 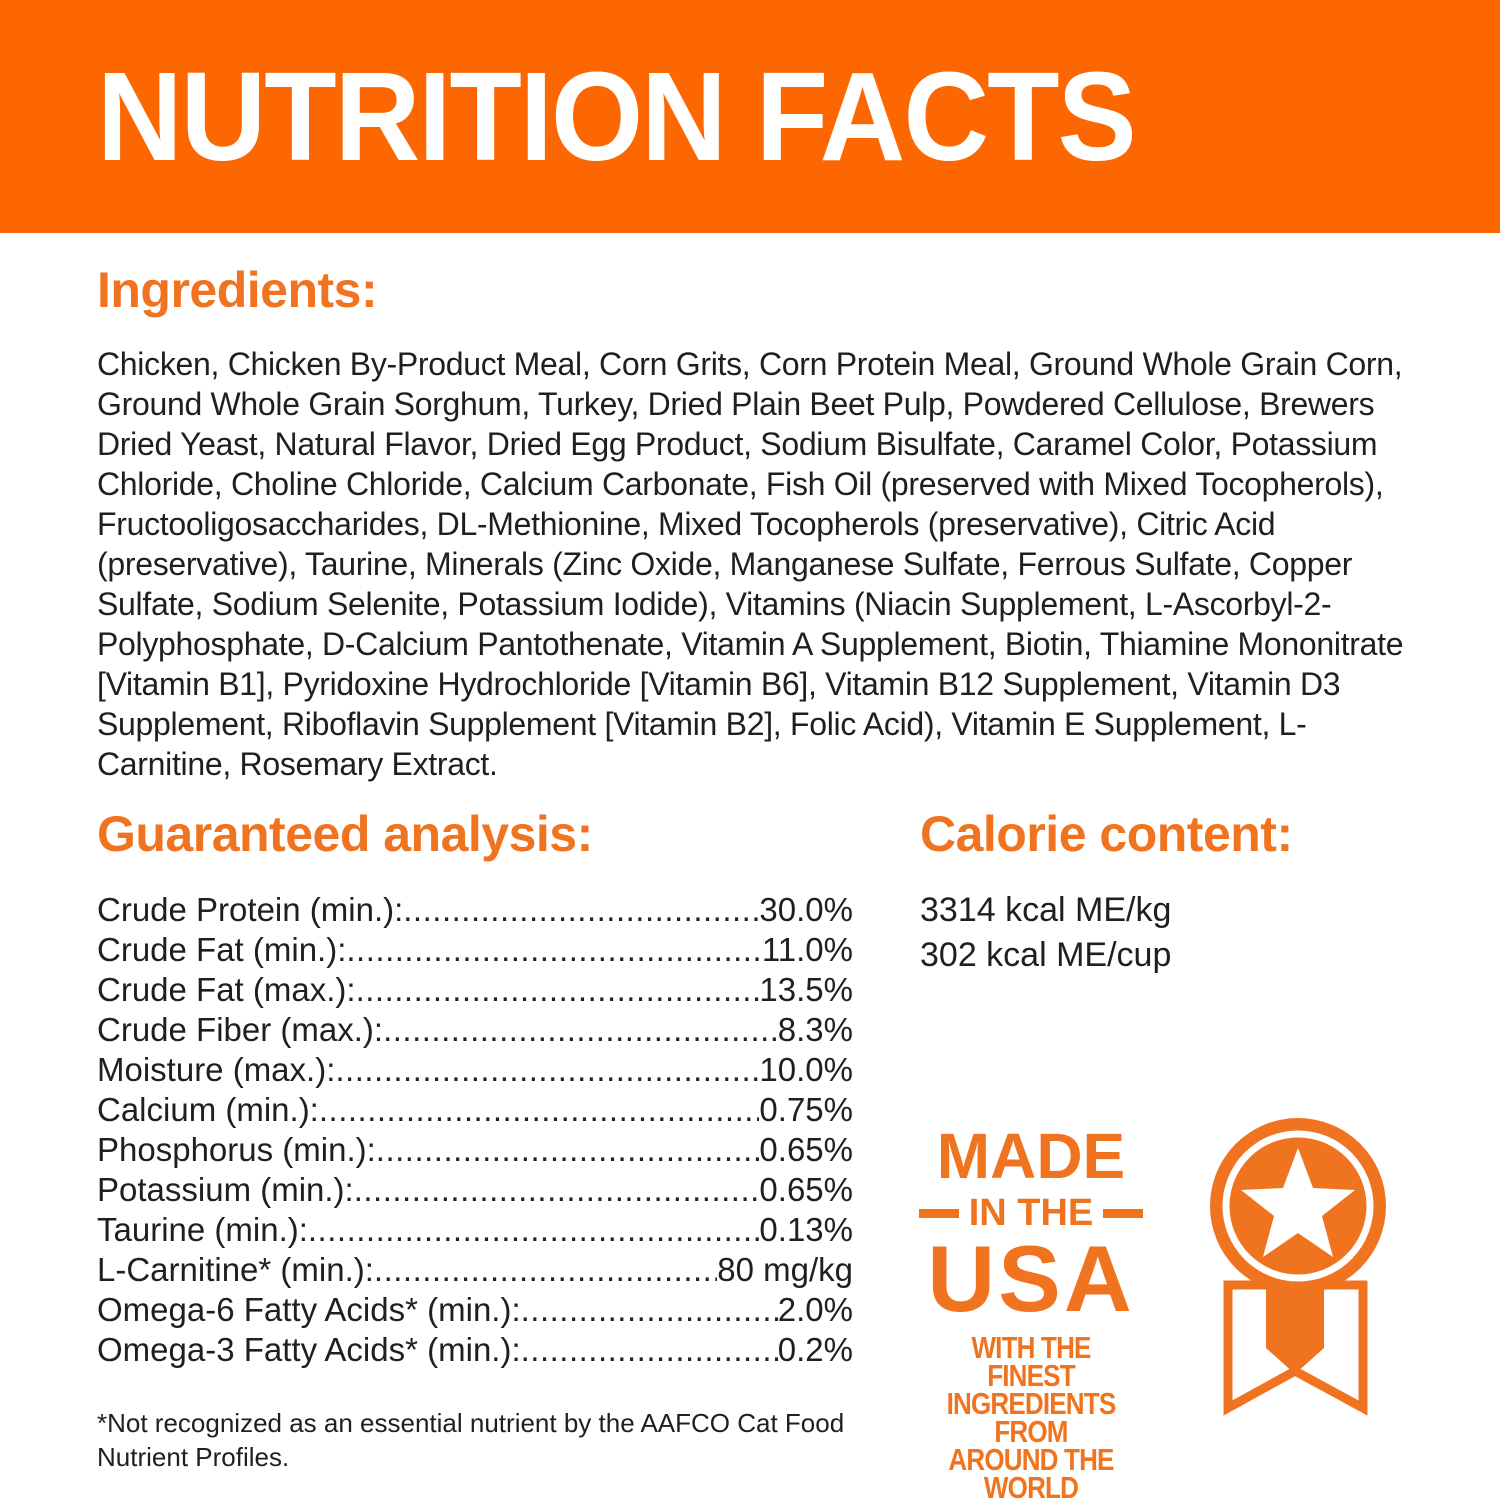 What do you see at coordinates (1046, 910) in the screenshot?
I see `kcal-per-kg: 3314 kcal ME/kg` at bounding box center [1046, 910].